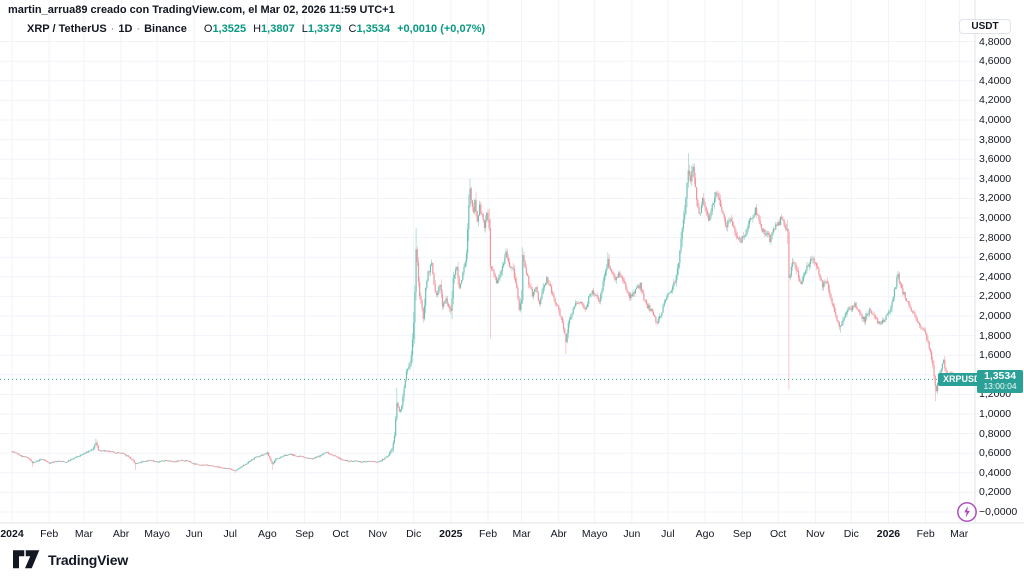 The height and width of the screenshot is (580, 1024). What do you see at coordinates (995, 218) in the screenshot?
I see `price-tick-label: 3,0000` at bounding box center [995, 218].